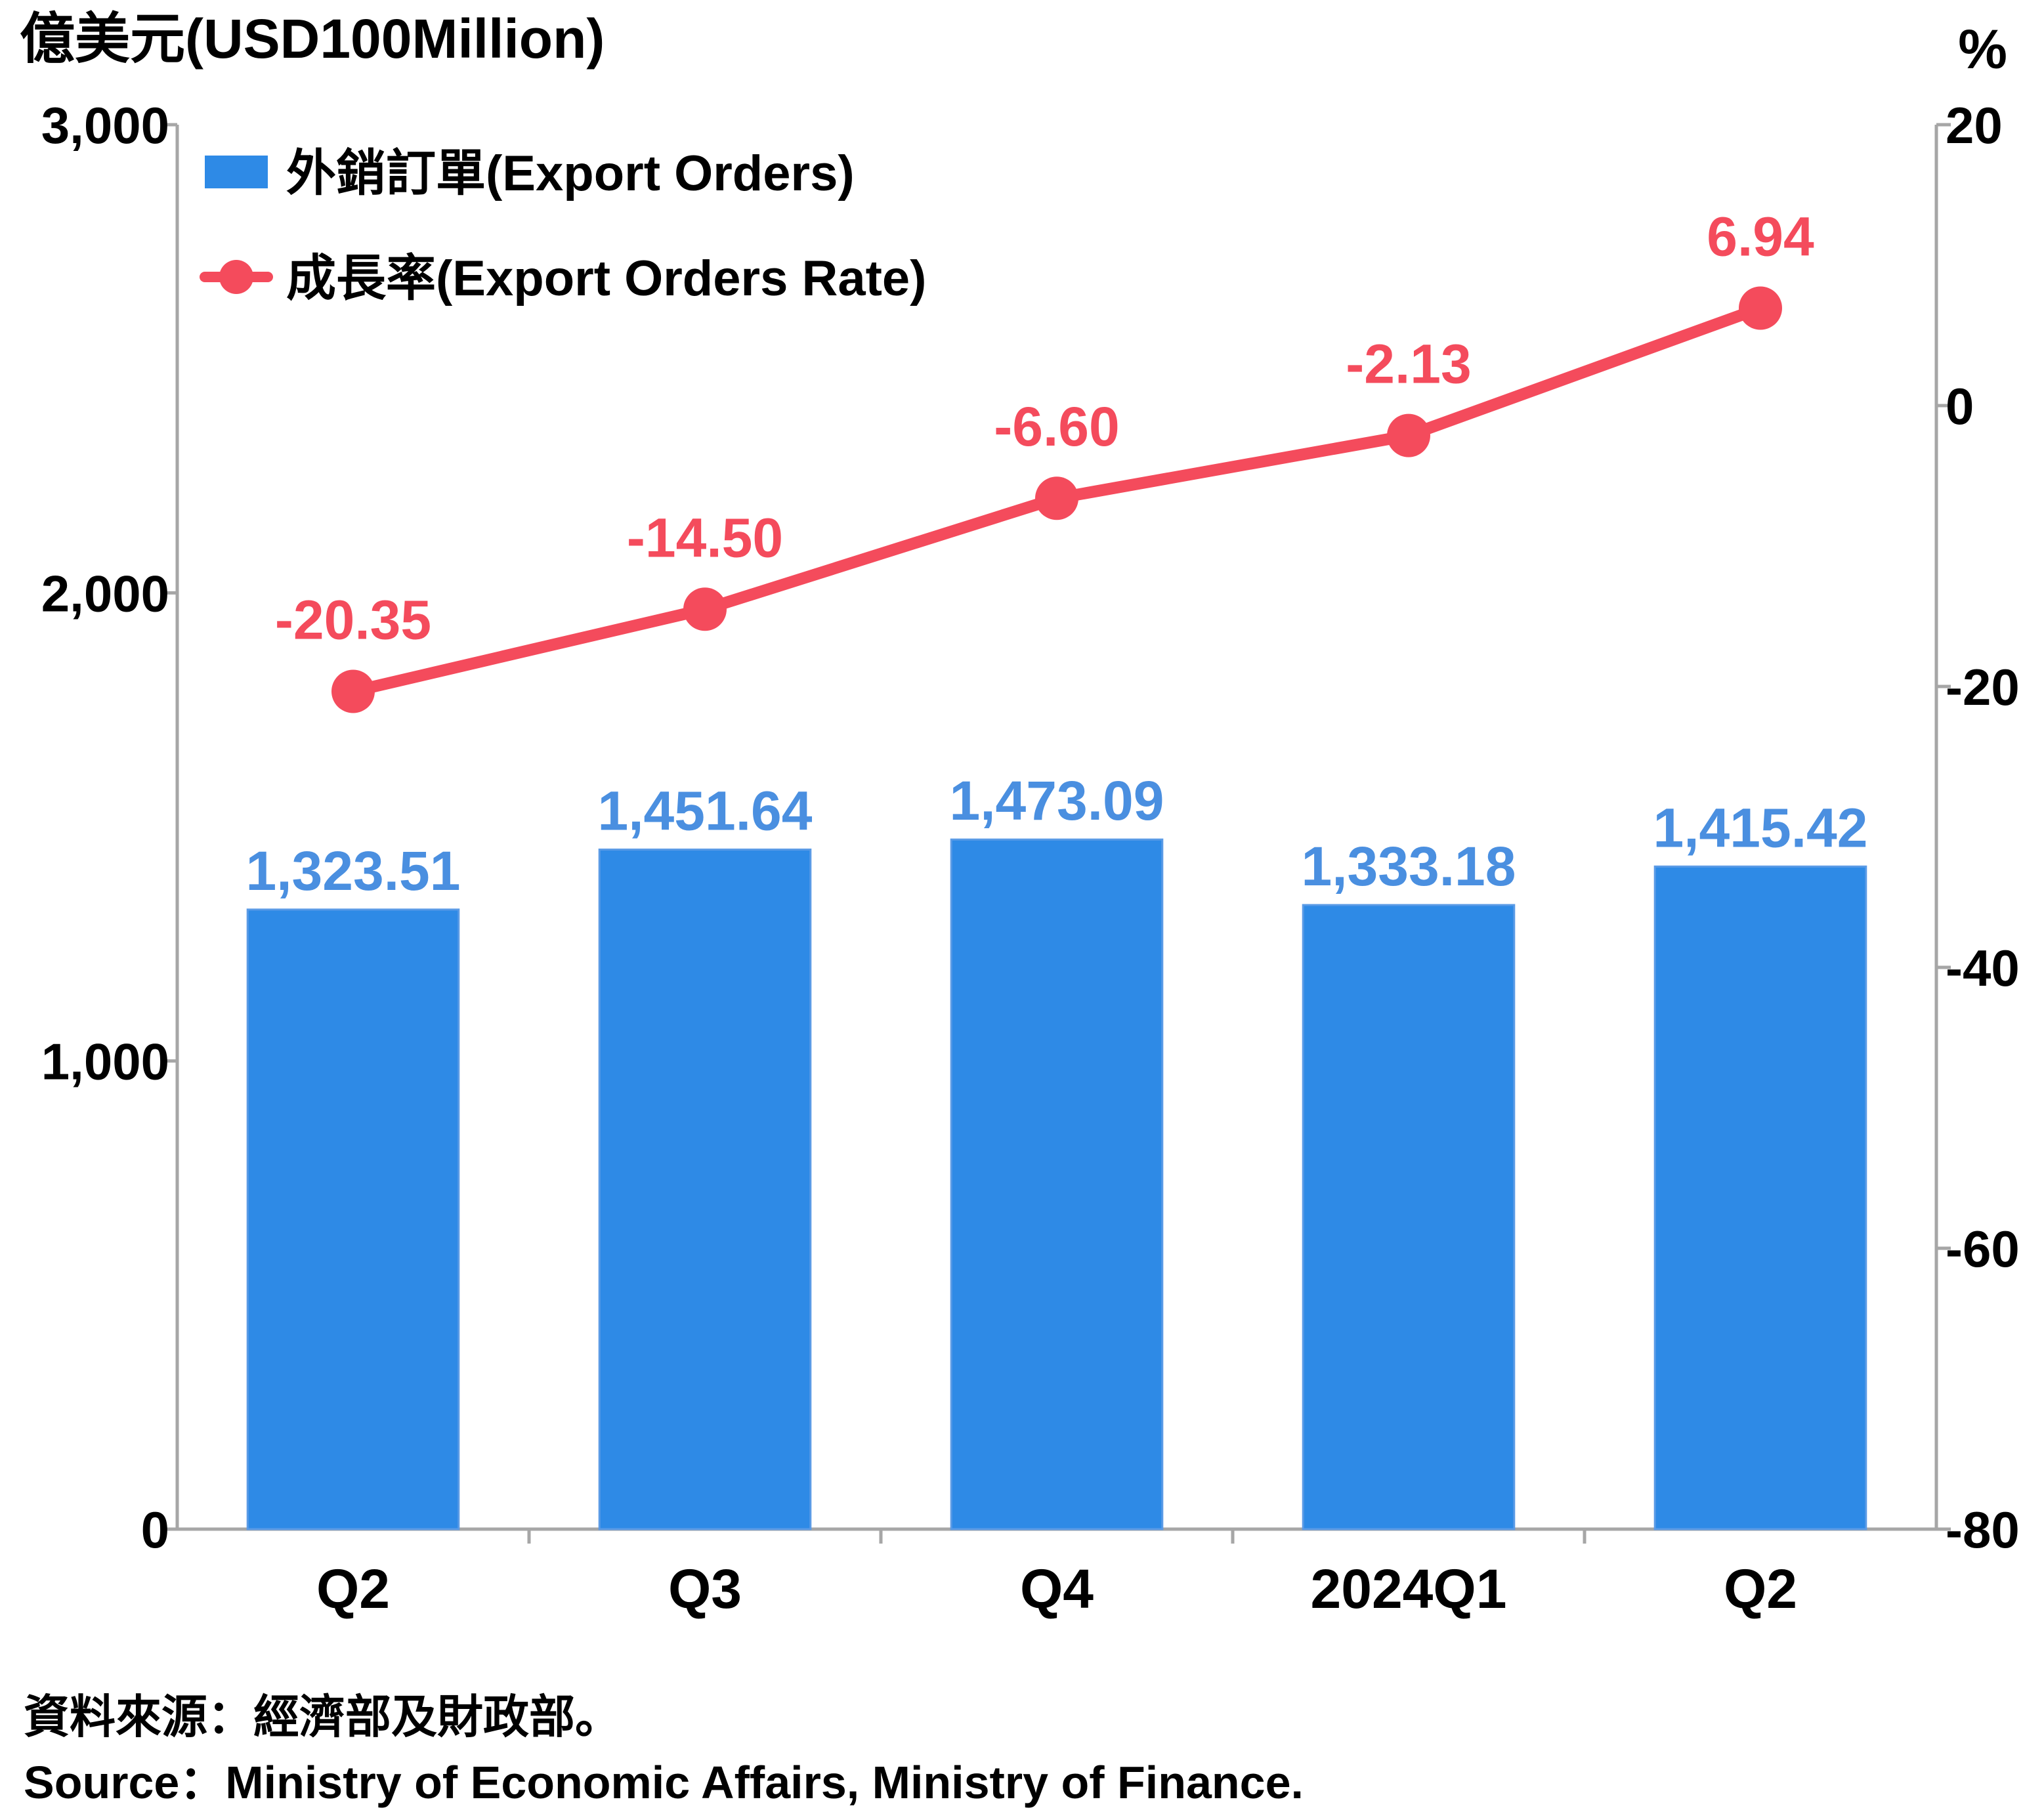 The image size is (2044, 1812). I want to click on y-right-tick-label: 20, so click(1975, 125).